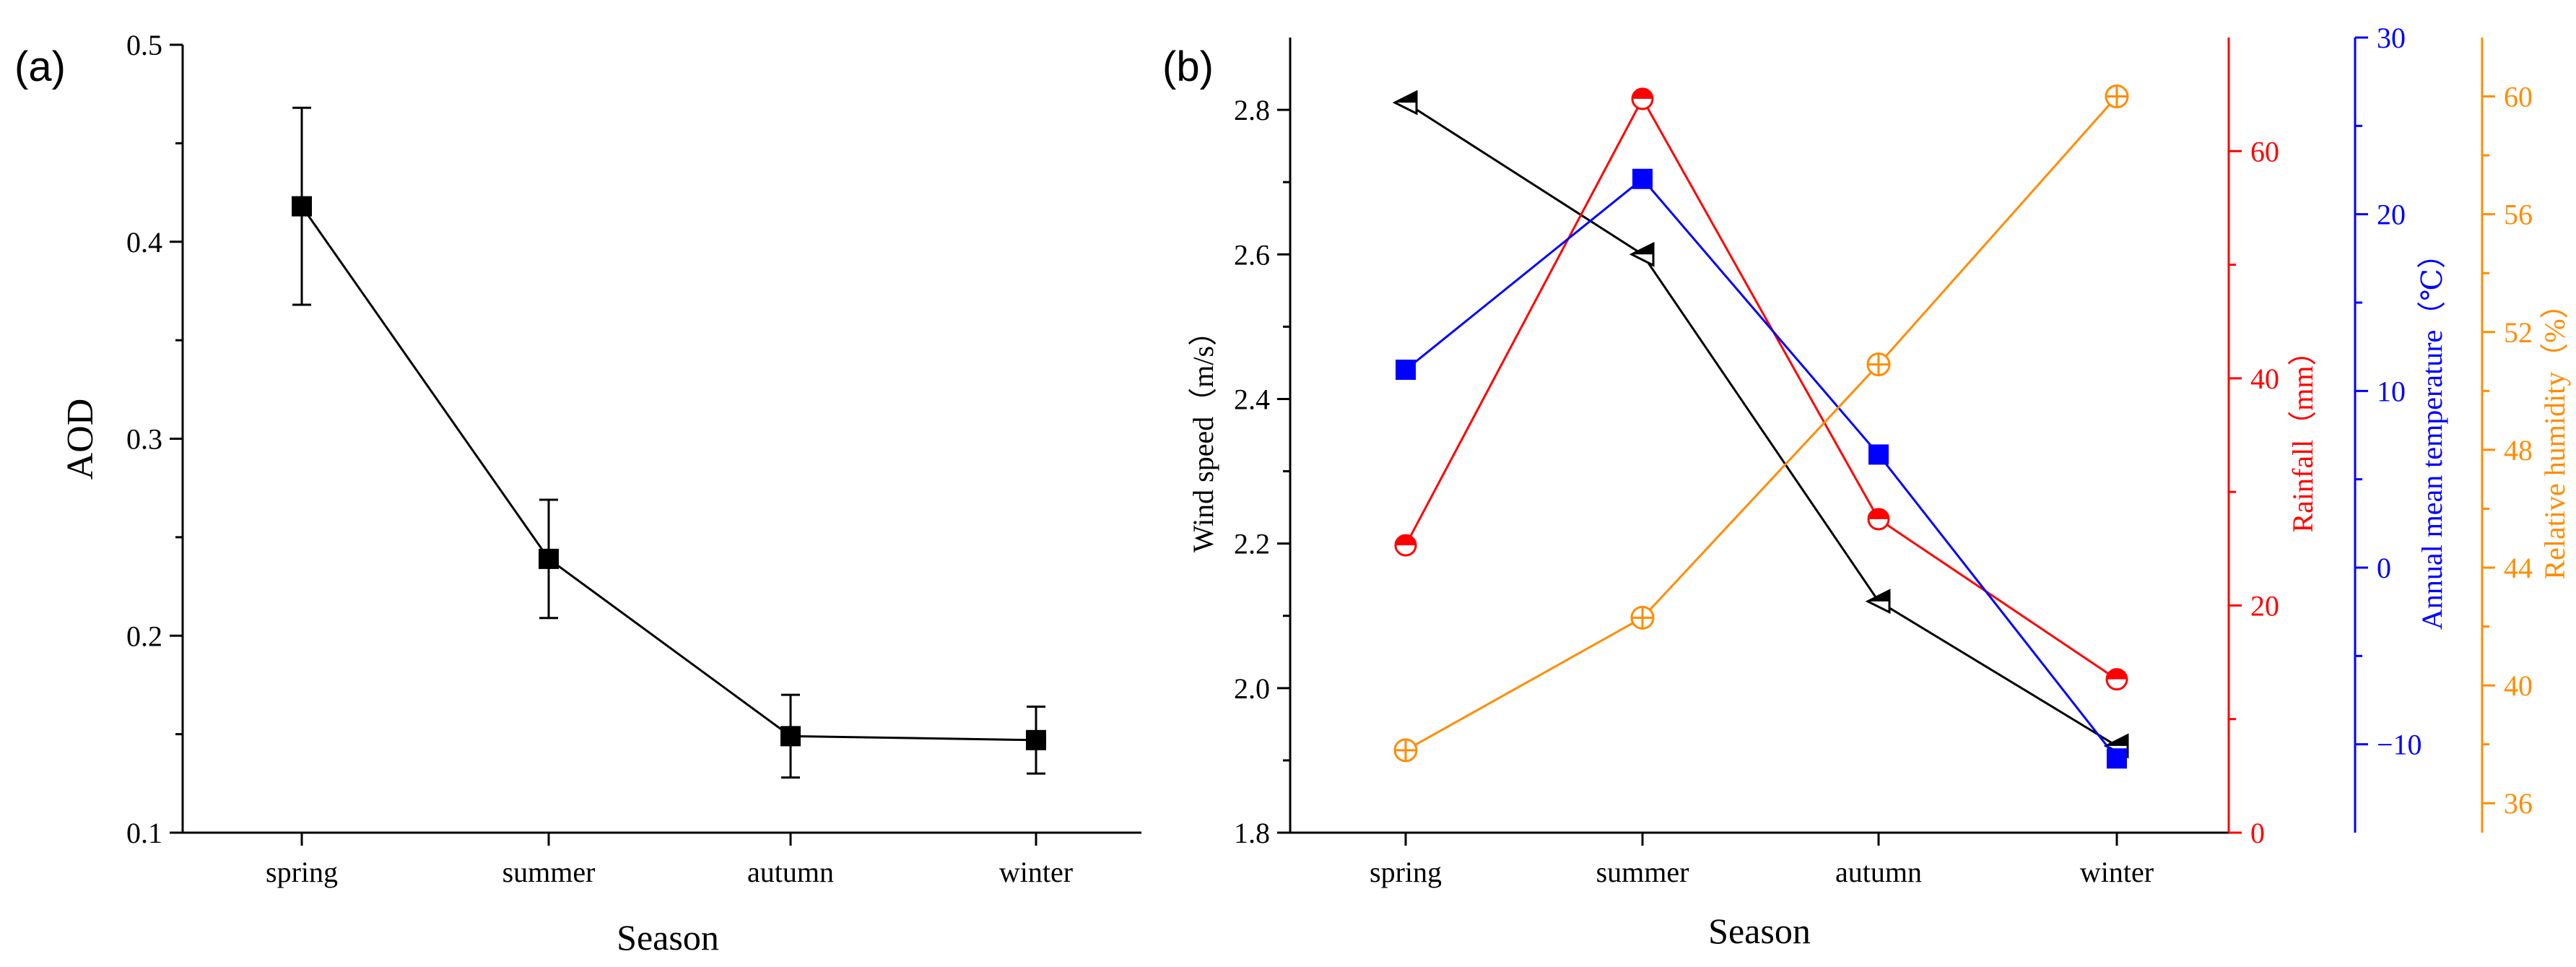 Image resolution: width=2576 pixels, height=967 pixels. I want to click on b-point-temp-3-shape, so click(2117, 758).